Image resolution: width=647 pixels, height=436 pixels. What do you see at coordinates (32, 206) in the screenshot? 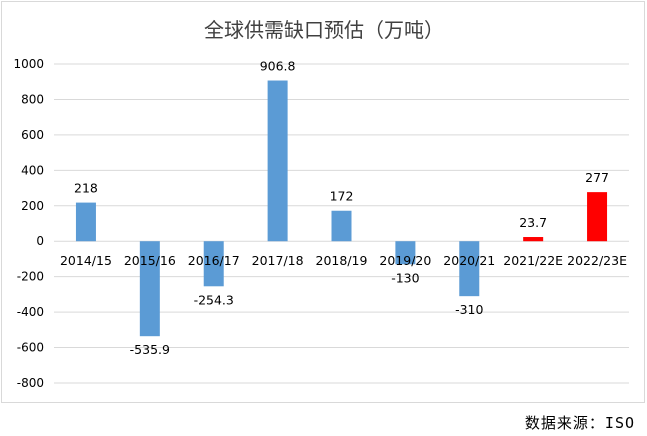
I see `y-tick-label: 200` at bounding box center [32, 206].